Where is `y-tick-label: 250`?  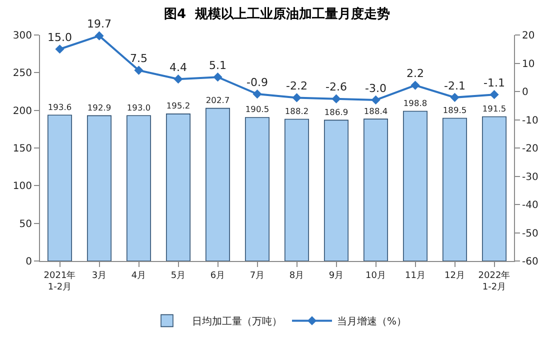
y-tick-label: 250 is located at coordinates (22, 74).